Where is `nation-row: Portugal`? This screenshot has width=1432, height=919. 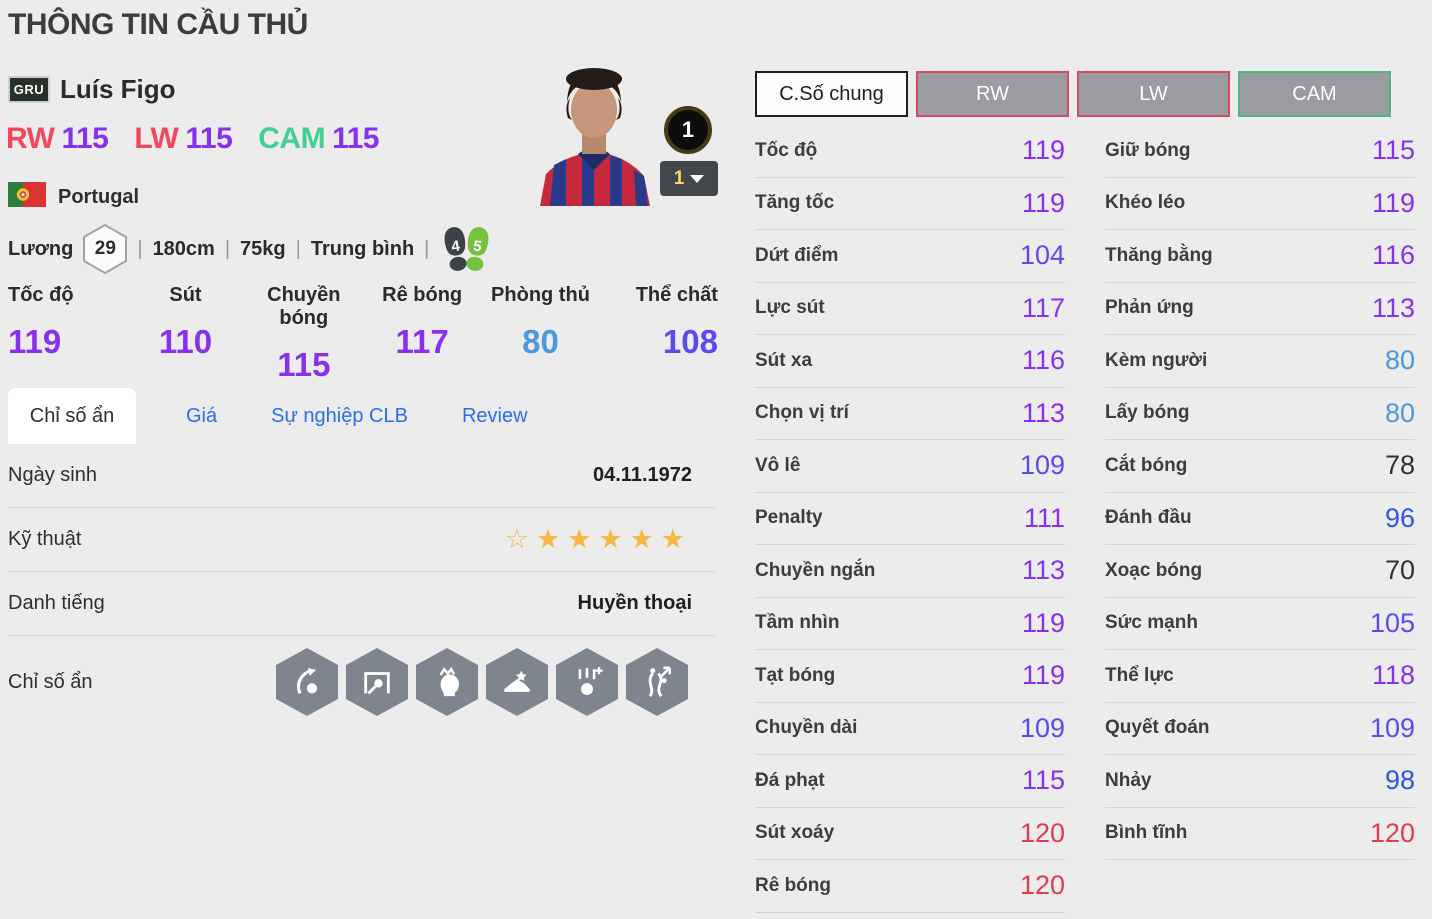 nation-row: Portugal is located at coordinates (73, 197).